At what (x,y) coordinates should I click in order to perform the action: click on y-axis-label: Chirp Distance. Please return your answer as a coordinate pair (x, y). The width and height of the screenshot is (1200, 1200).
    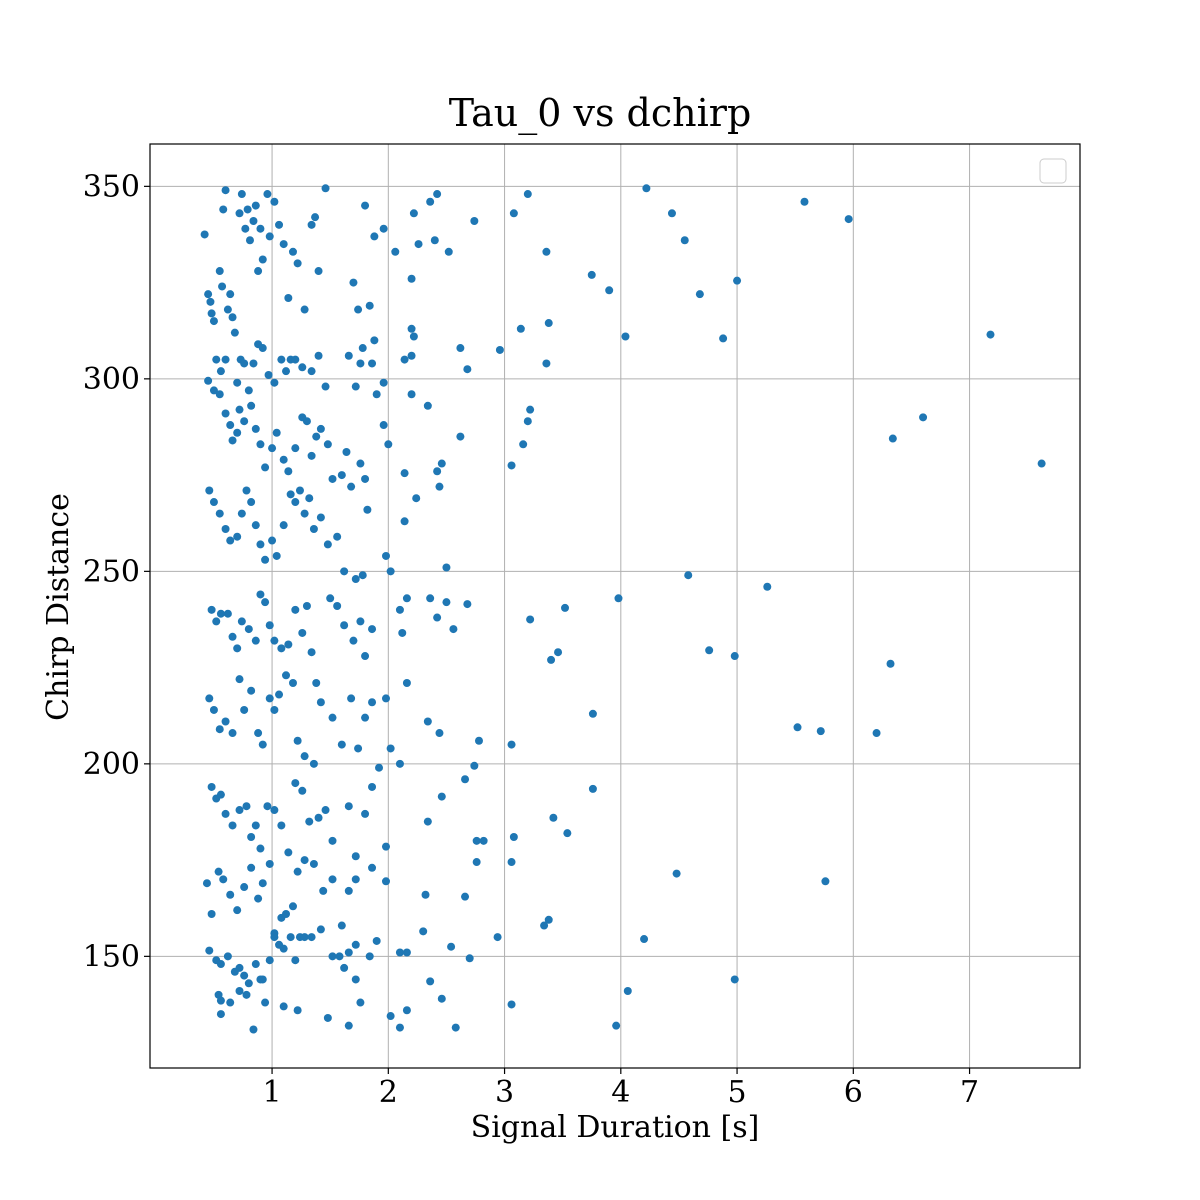
    Looking at the image, I should click on (58, 607).